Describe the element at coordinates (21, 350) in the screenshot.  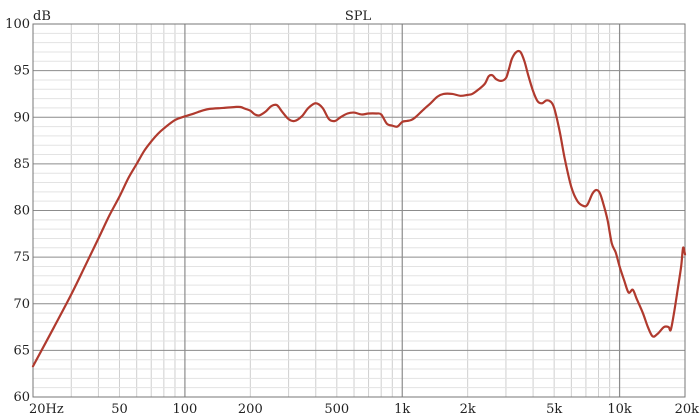
I see `y-tick-label: 65` at that location.